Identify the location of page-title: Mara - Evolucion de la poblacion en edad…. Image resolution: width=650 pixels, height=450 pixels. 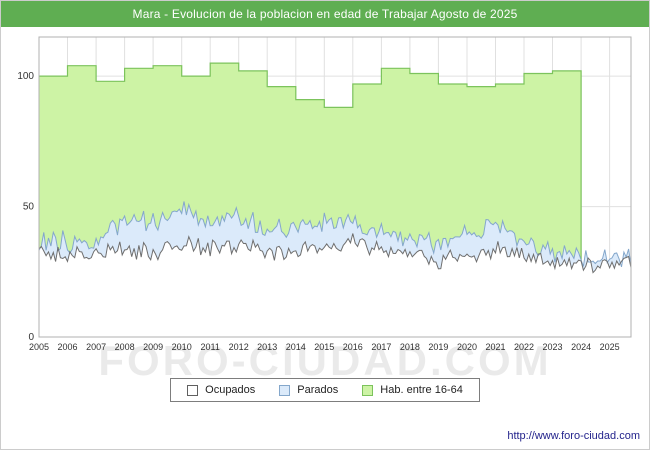
(325, 14).